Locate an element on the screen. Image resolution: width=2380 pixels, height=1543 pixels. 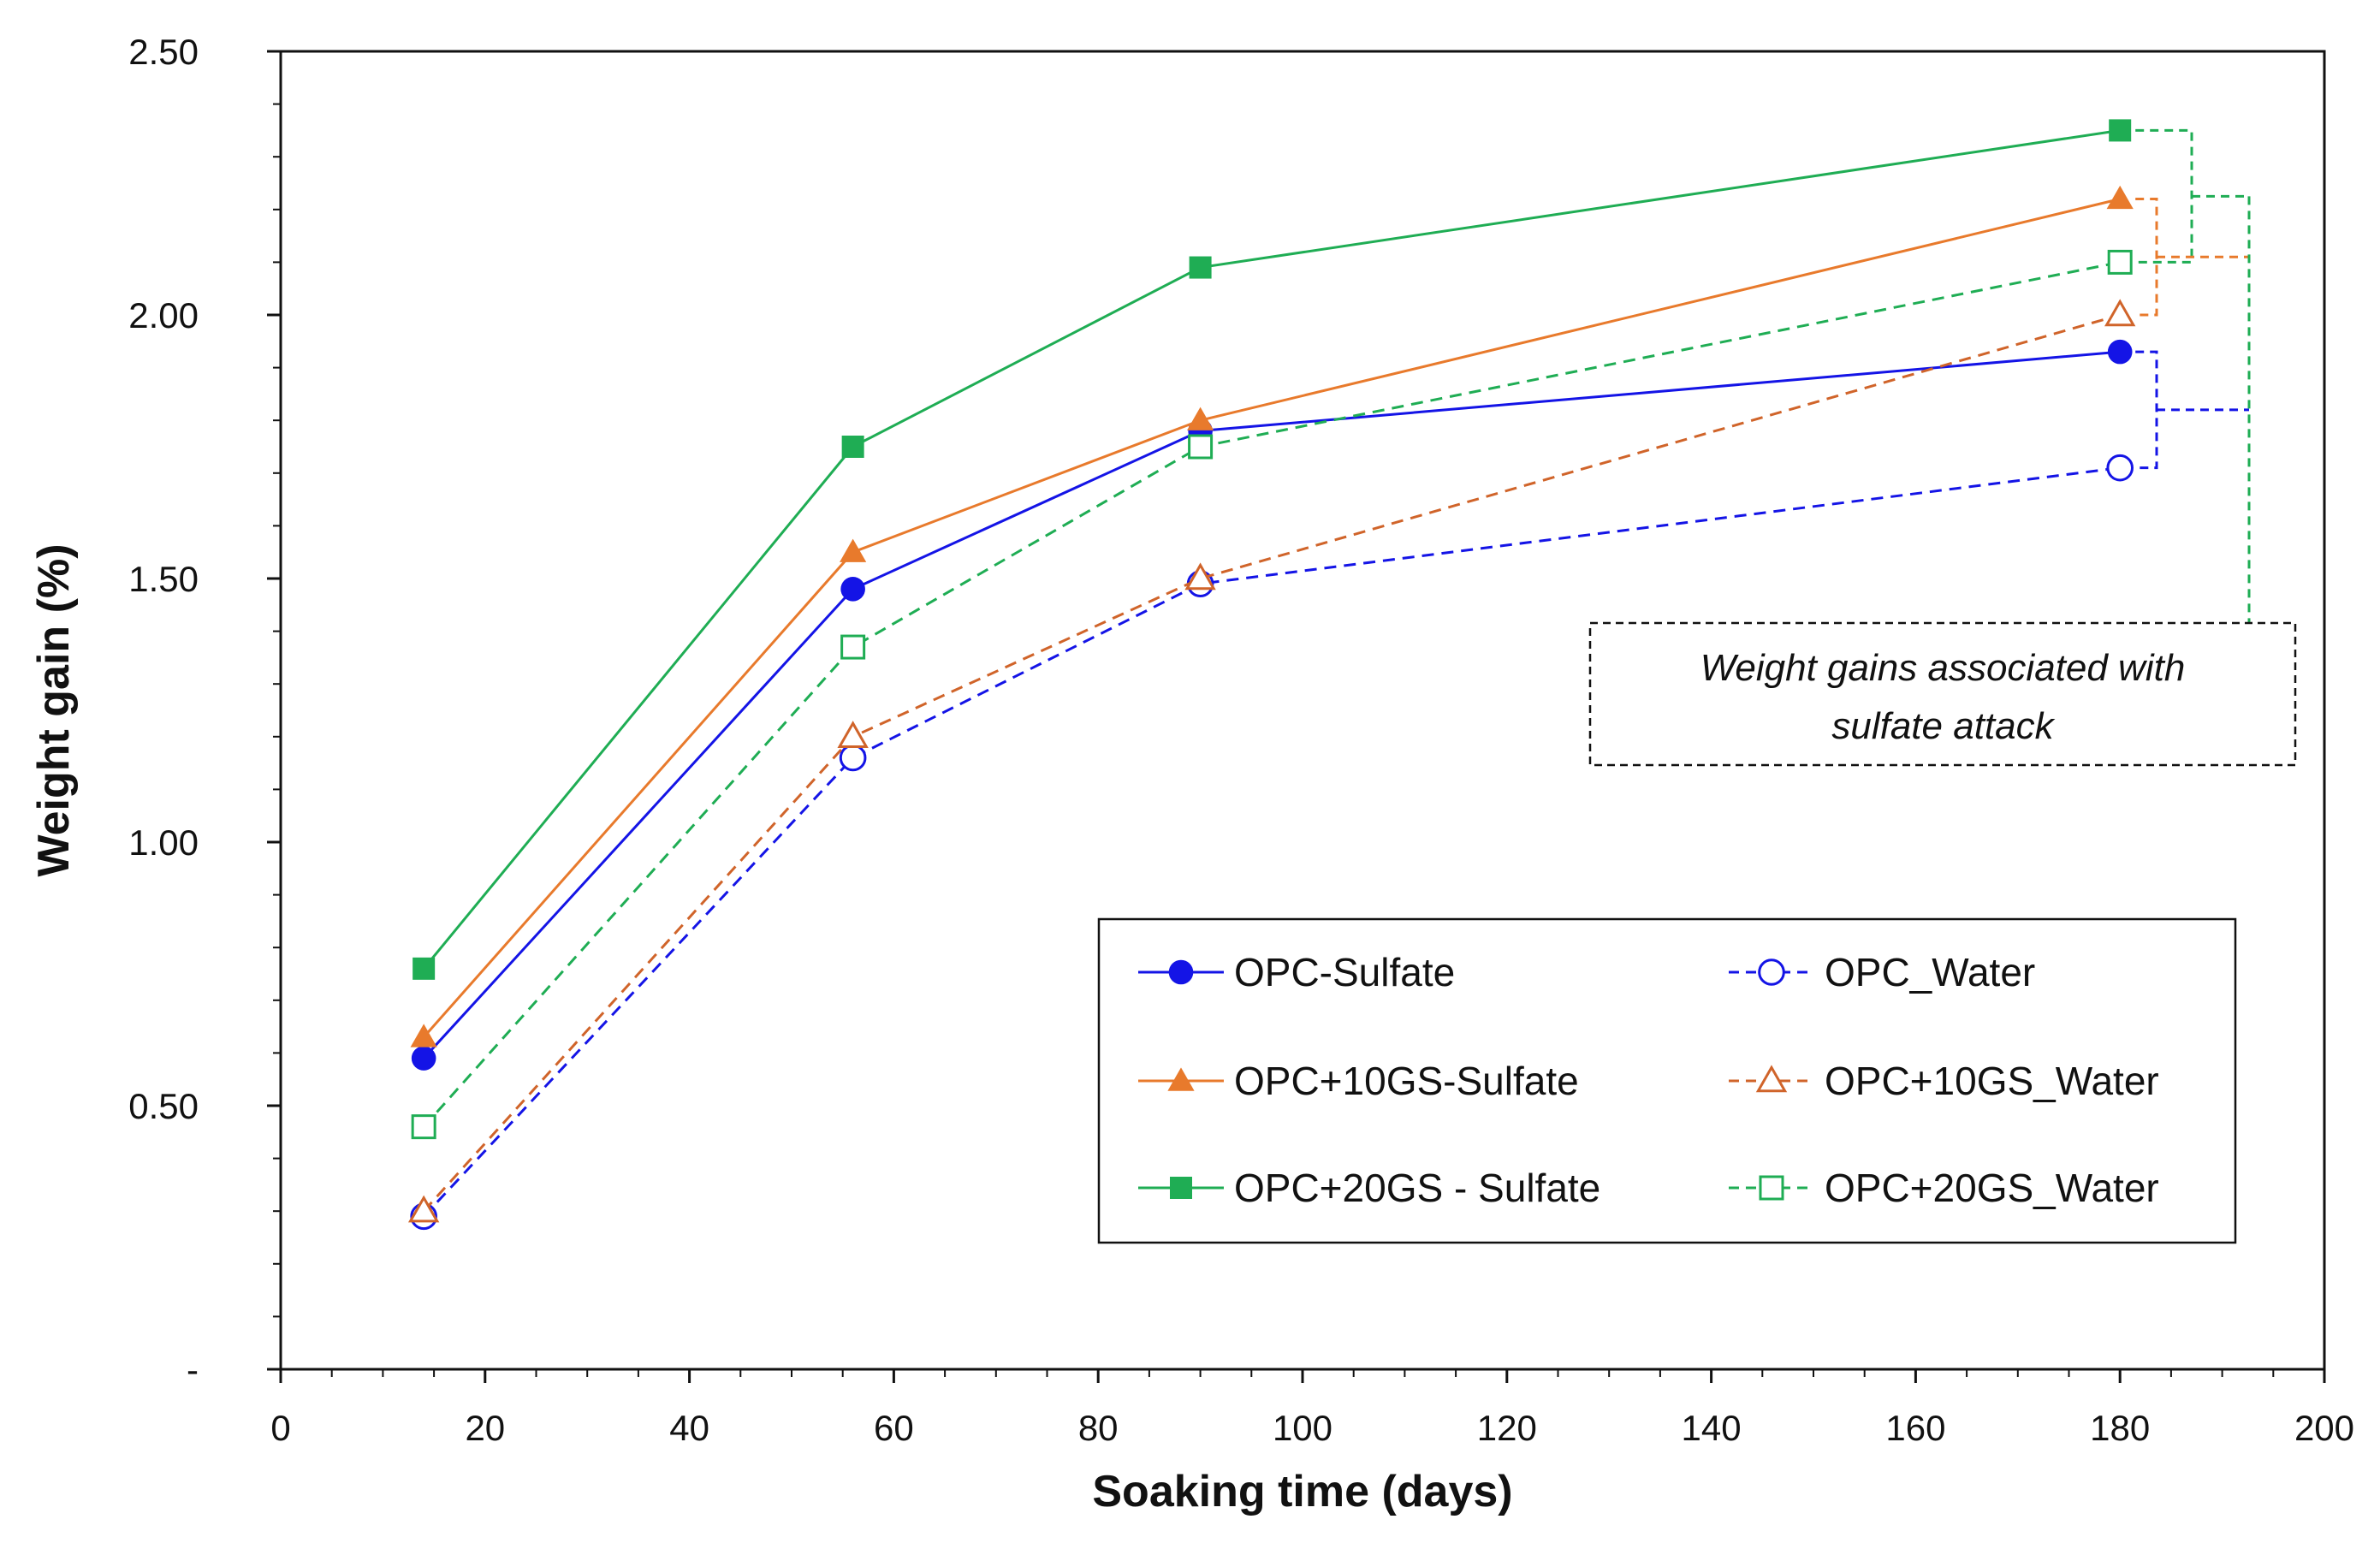
x-tick-label: 100 is located at coordinates (1302, 1428).